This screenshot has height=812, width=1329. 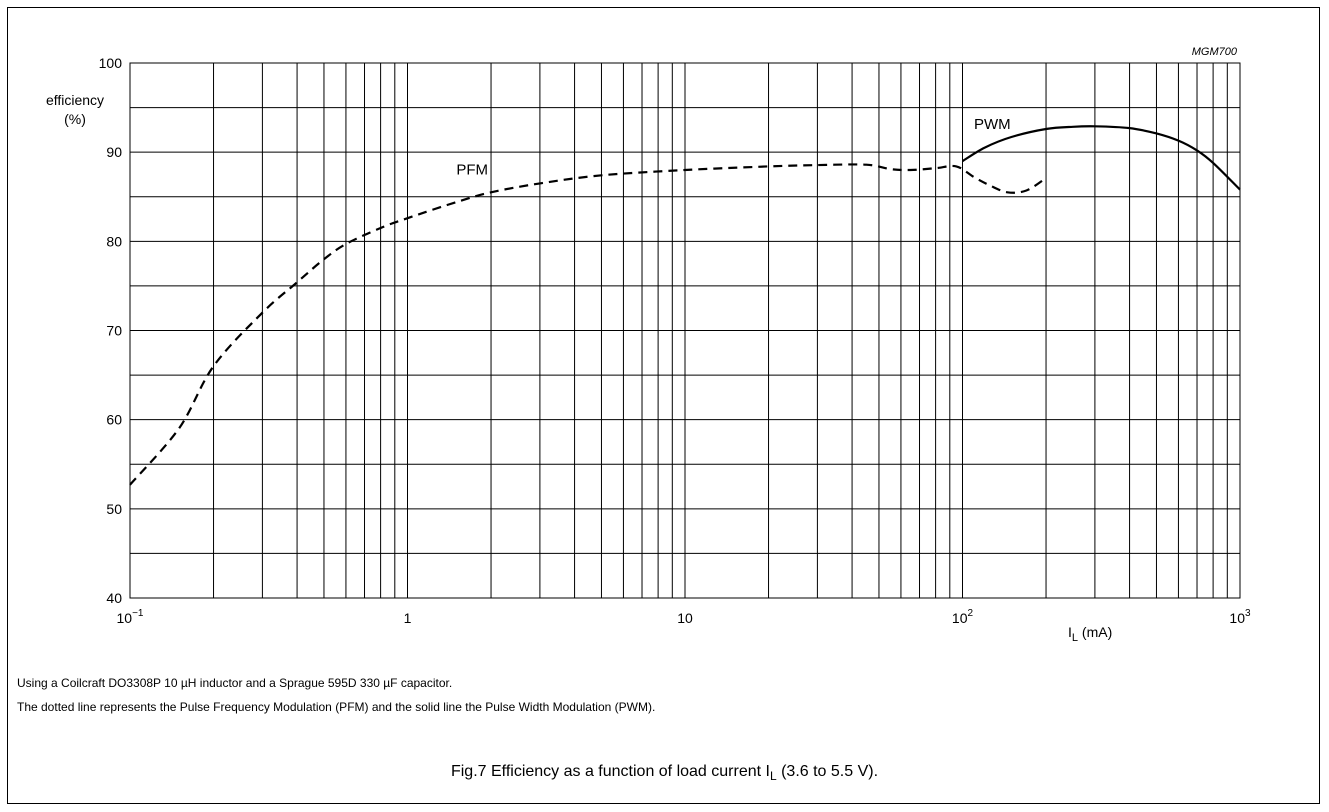 What do you see at coordinates (114, 152) in the screenshot?
I see `y-tick-label: 90` at bounding box center [114, 152].